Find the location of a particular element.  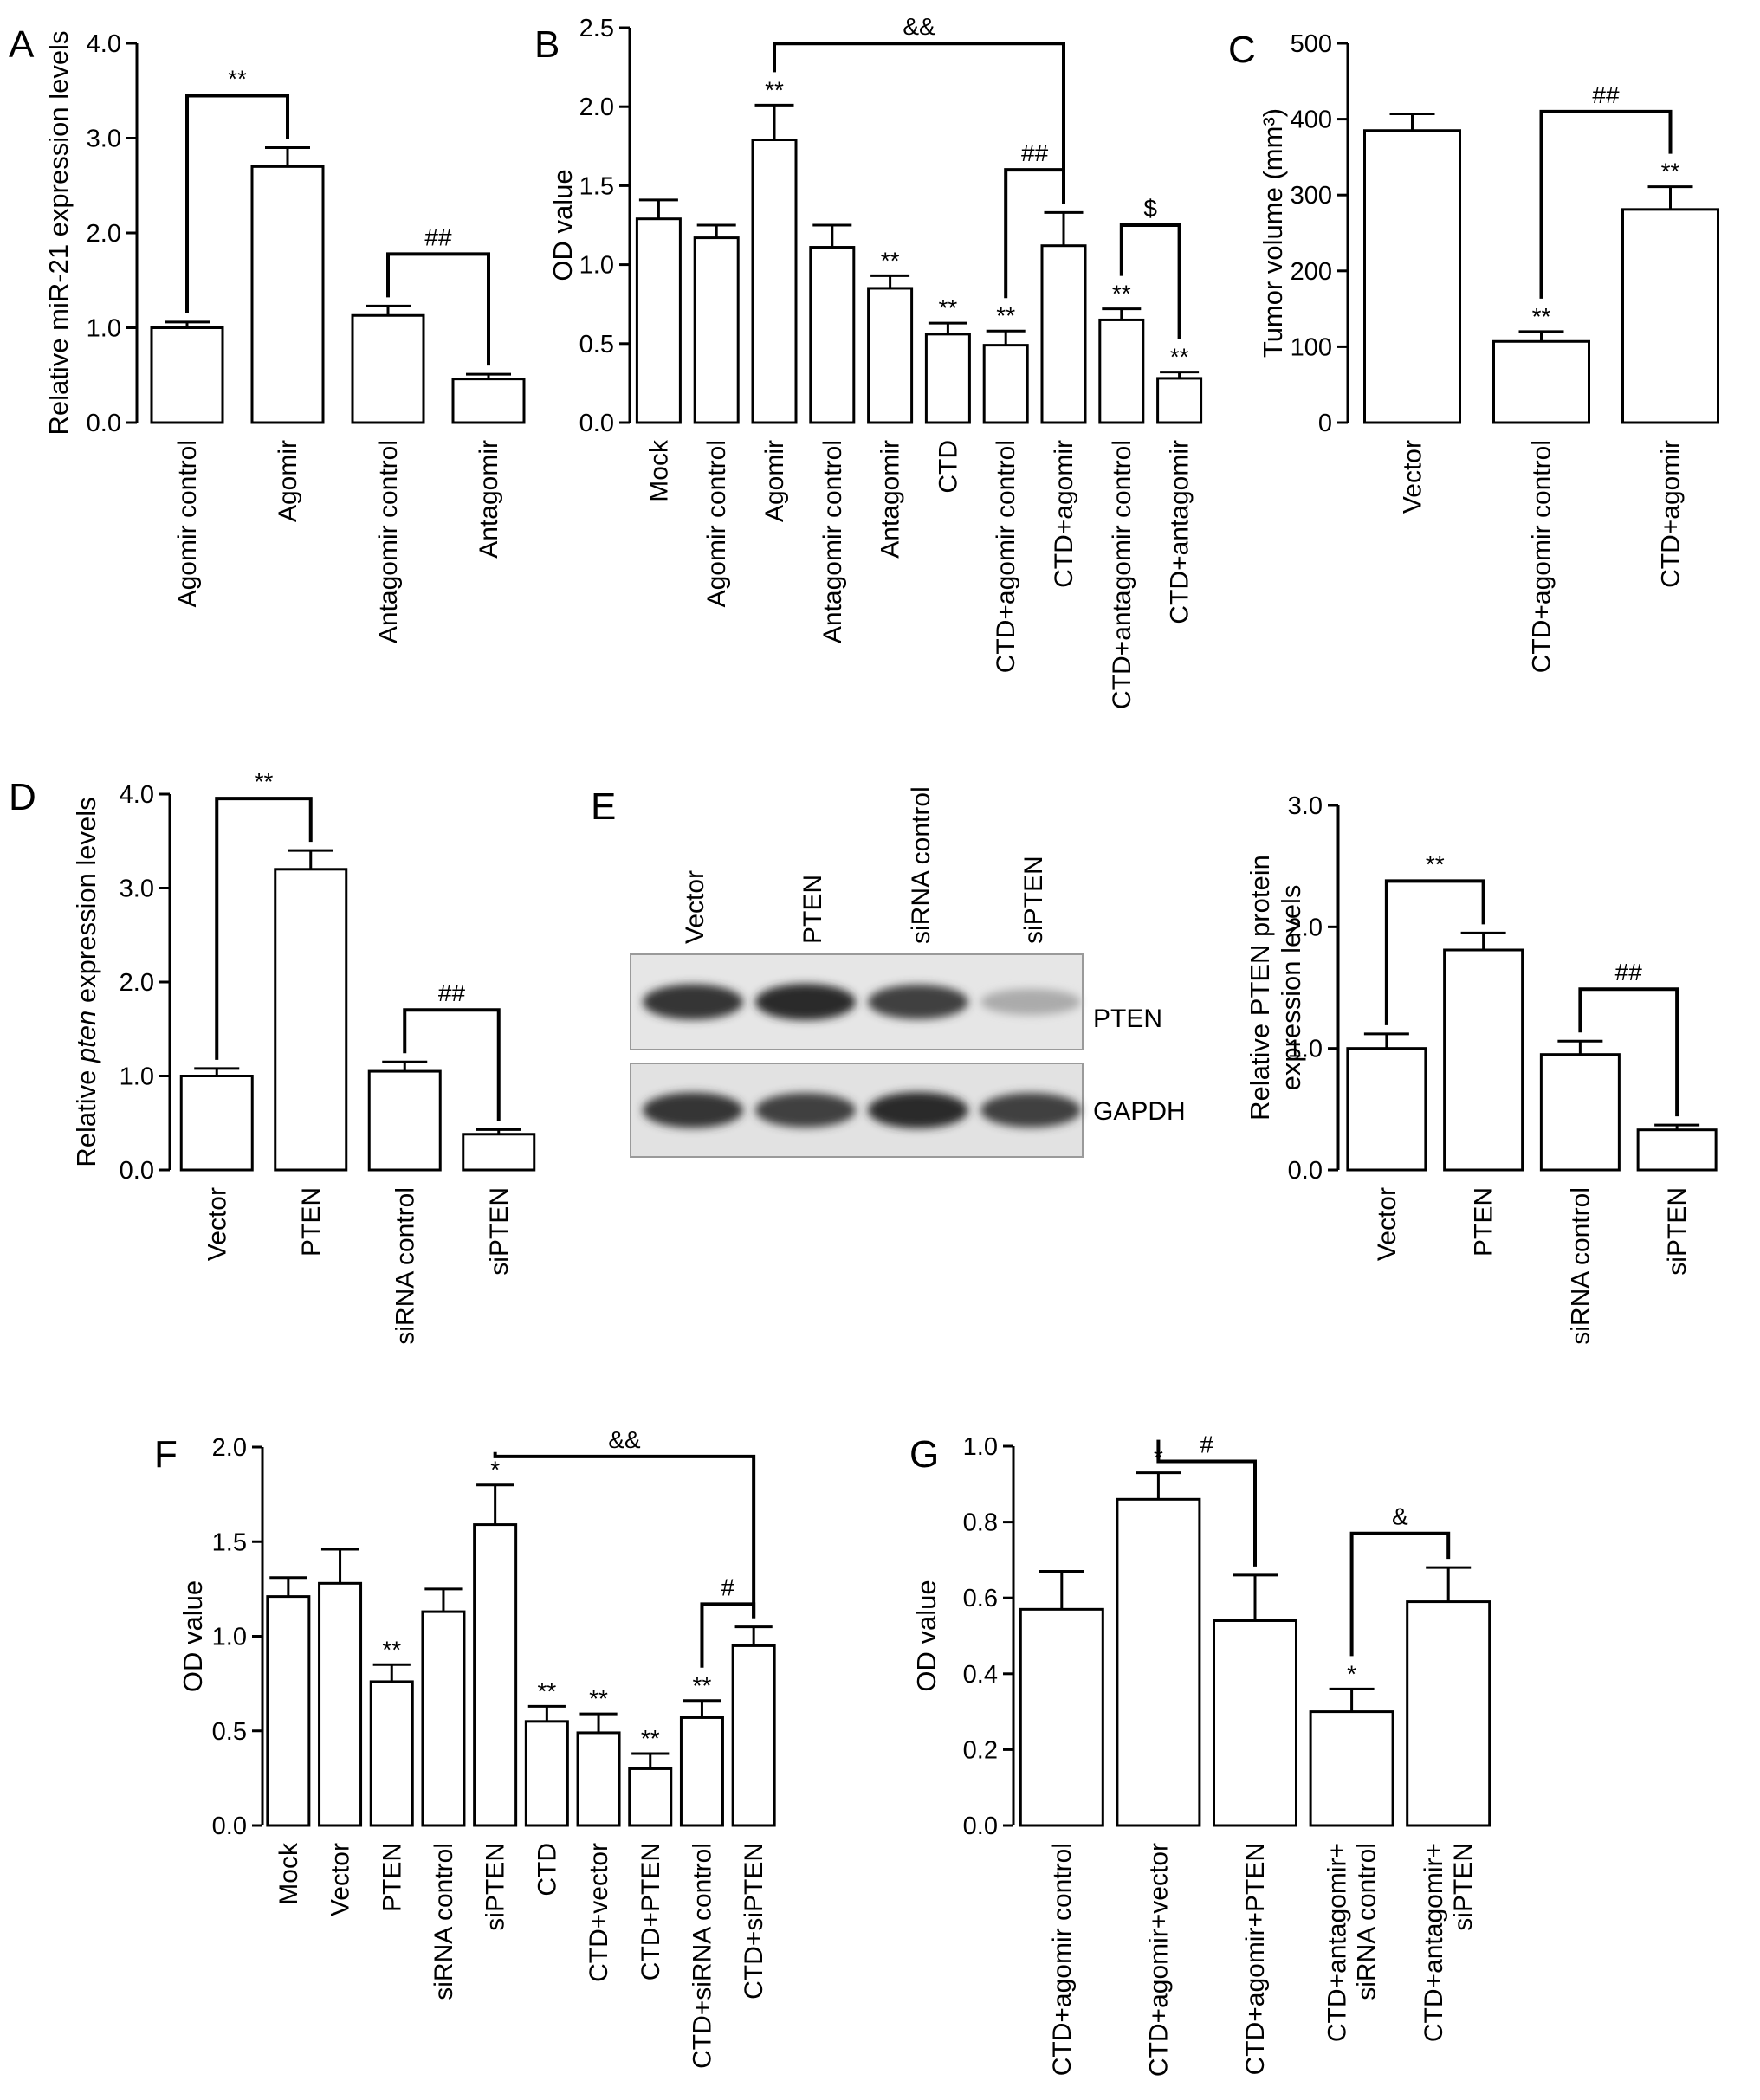

significance-bracket-label: & is located at coordinates (1400, 1516).